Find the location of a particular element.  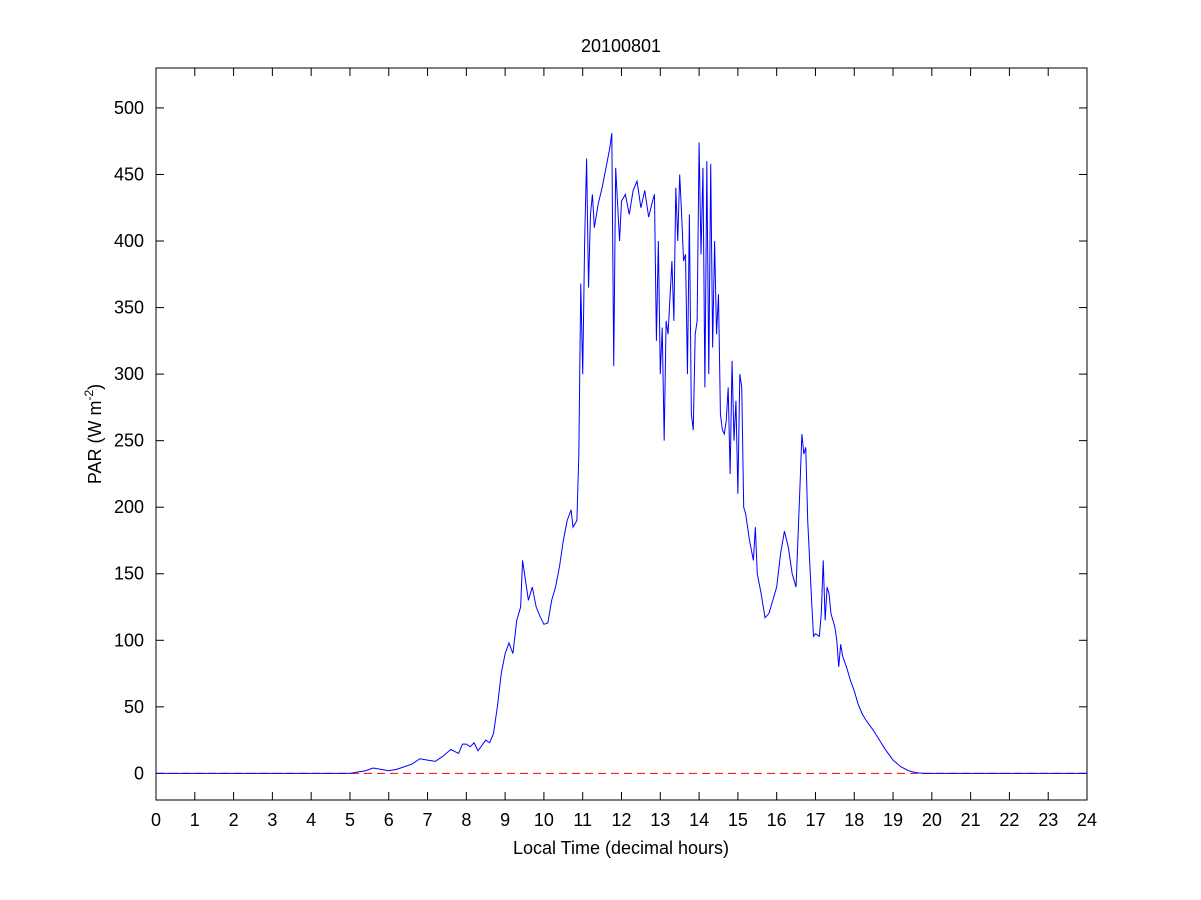

y-label-suffix: ) is located at coordinates (95, 387).